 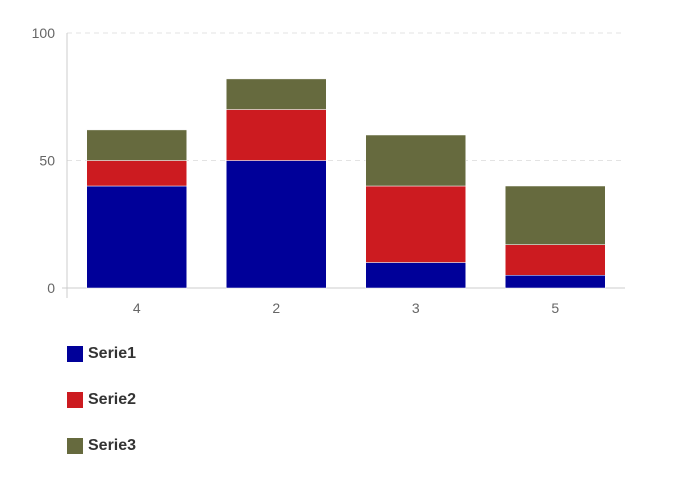 I want to click on x-tick-label: 5, so click(x=555, y=308).